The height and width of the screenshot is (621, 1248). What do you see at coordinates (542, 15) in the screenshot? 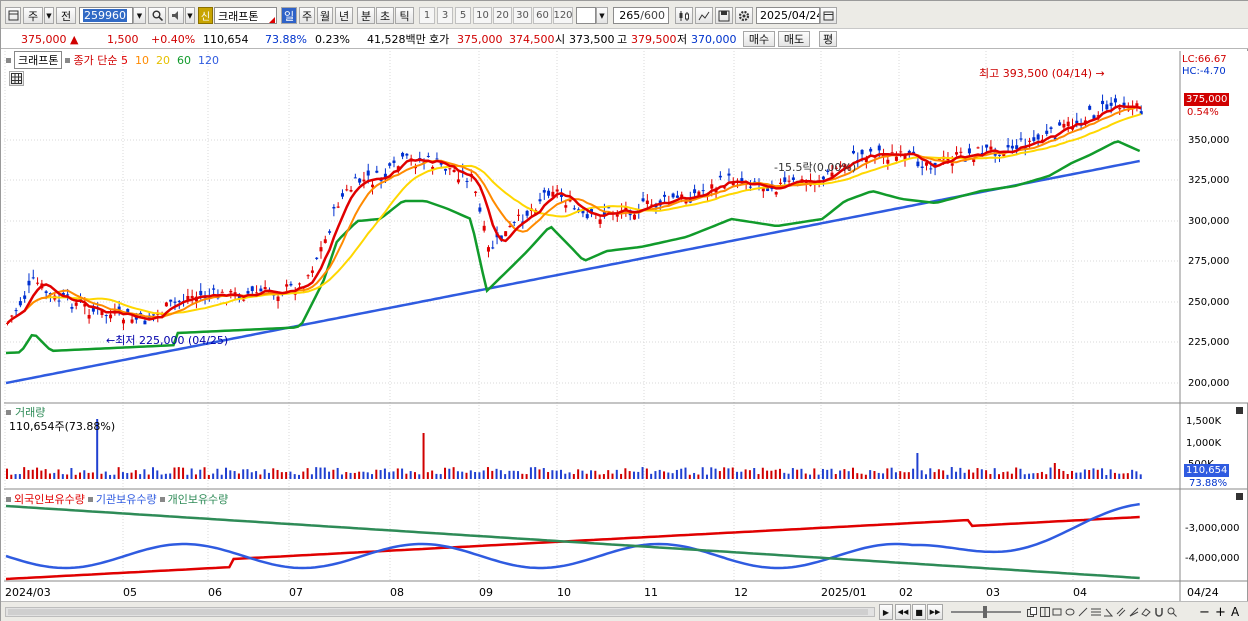
I see `interval-60: 60` at bounding box center [542, 15].